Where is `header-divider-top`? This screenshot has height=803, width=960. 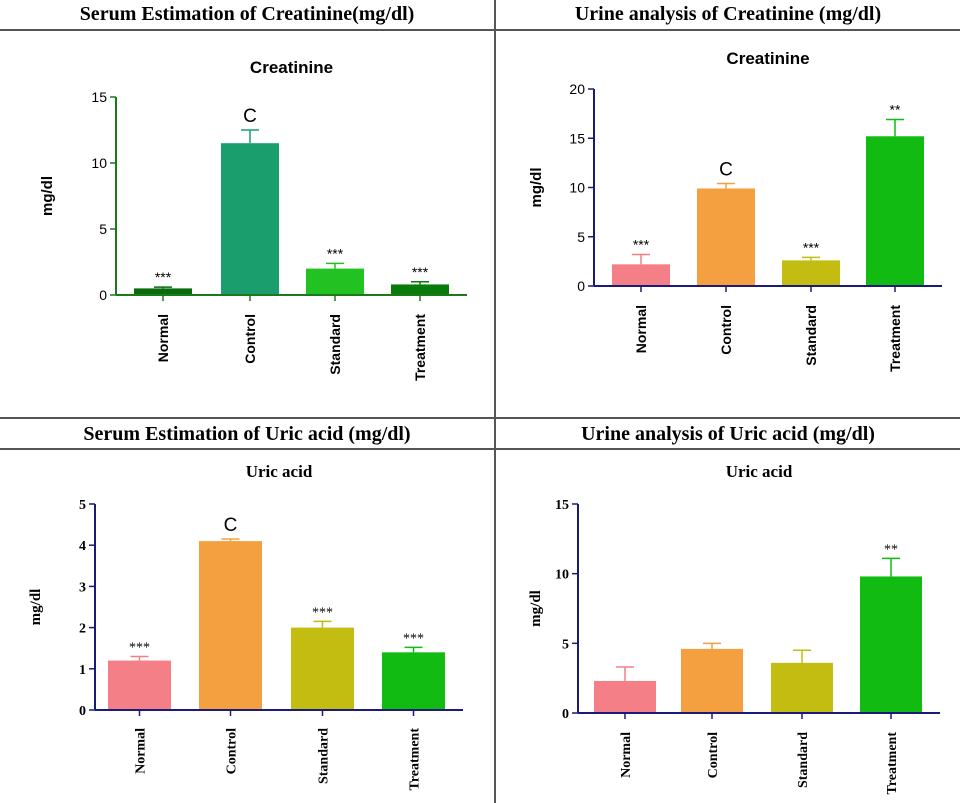 header-divider-top is located at coordinates (480, 30).